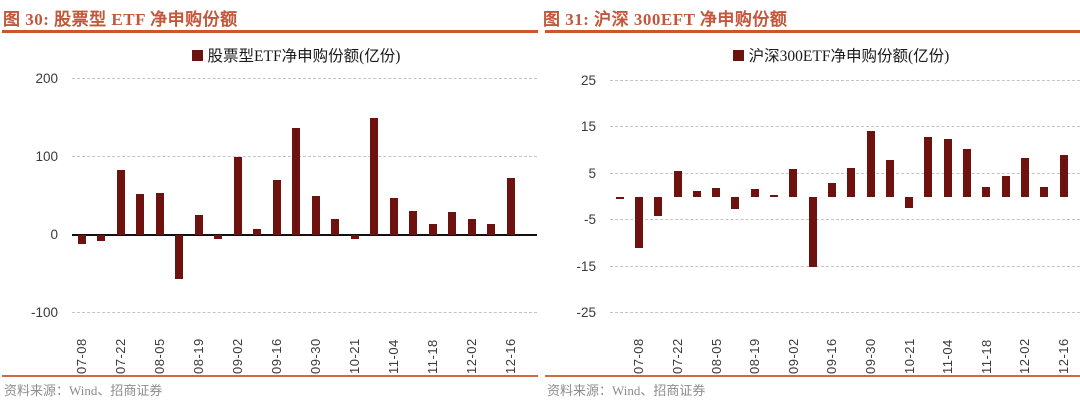  Describe the element at coordinates (54, 234) in the screenshot. I see `y-tick-label: 0` at that location.